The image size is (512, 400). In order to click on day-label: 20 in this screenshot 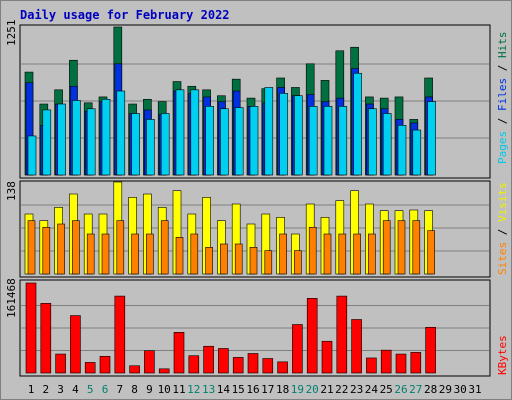, I will do `click(312, 389)`.